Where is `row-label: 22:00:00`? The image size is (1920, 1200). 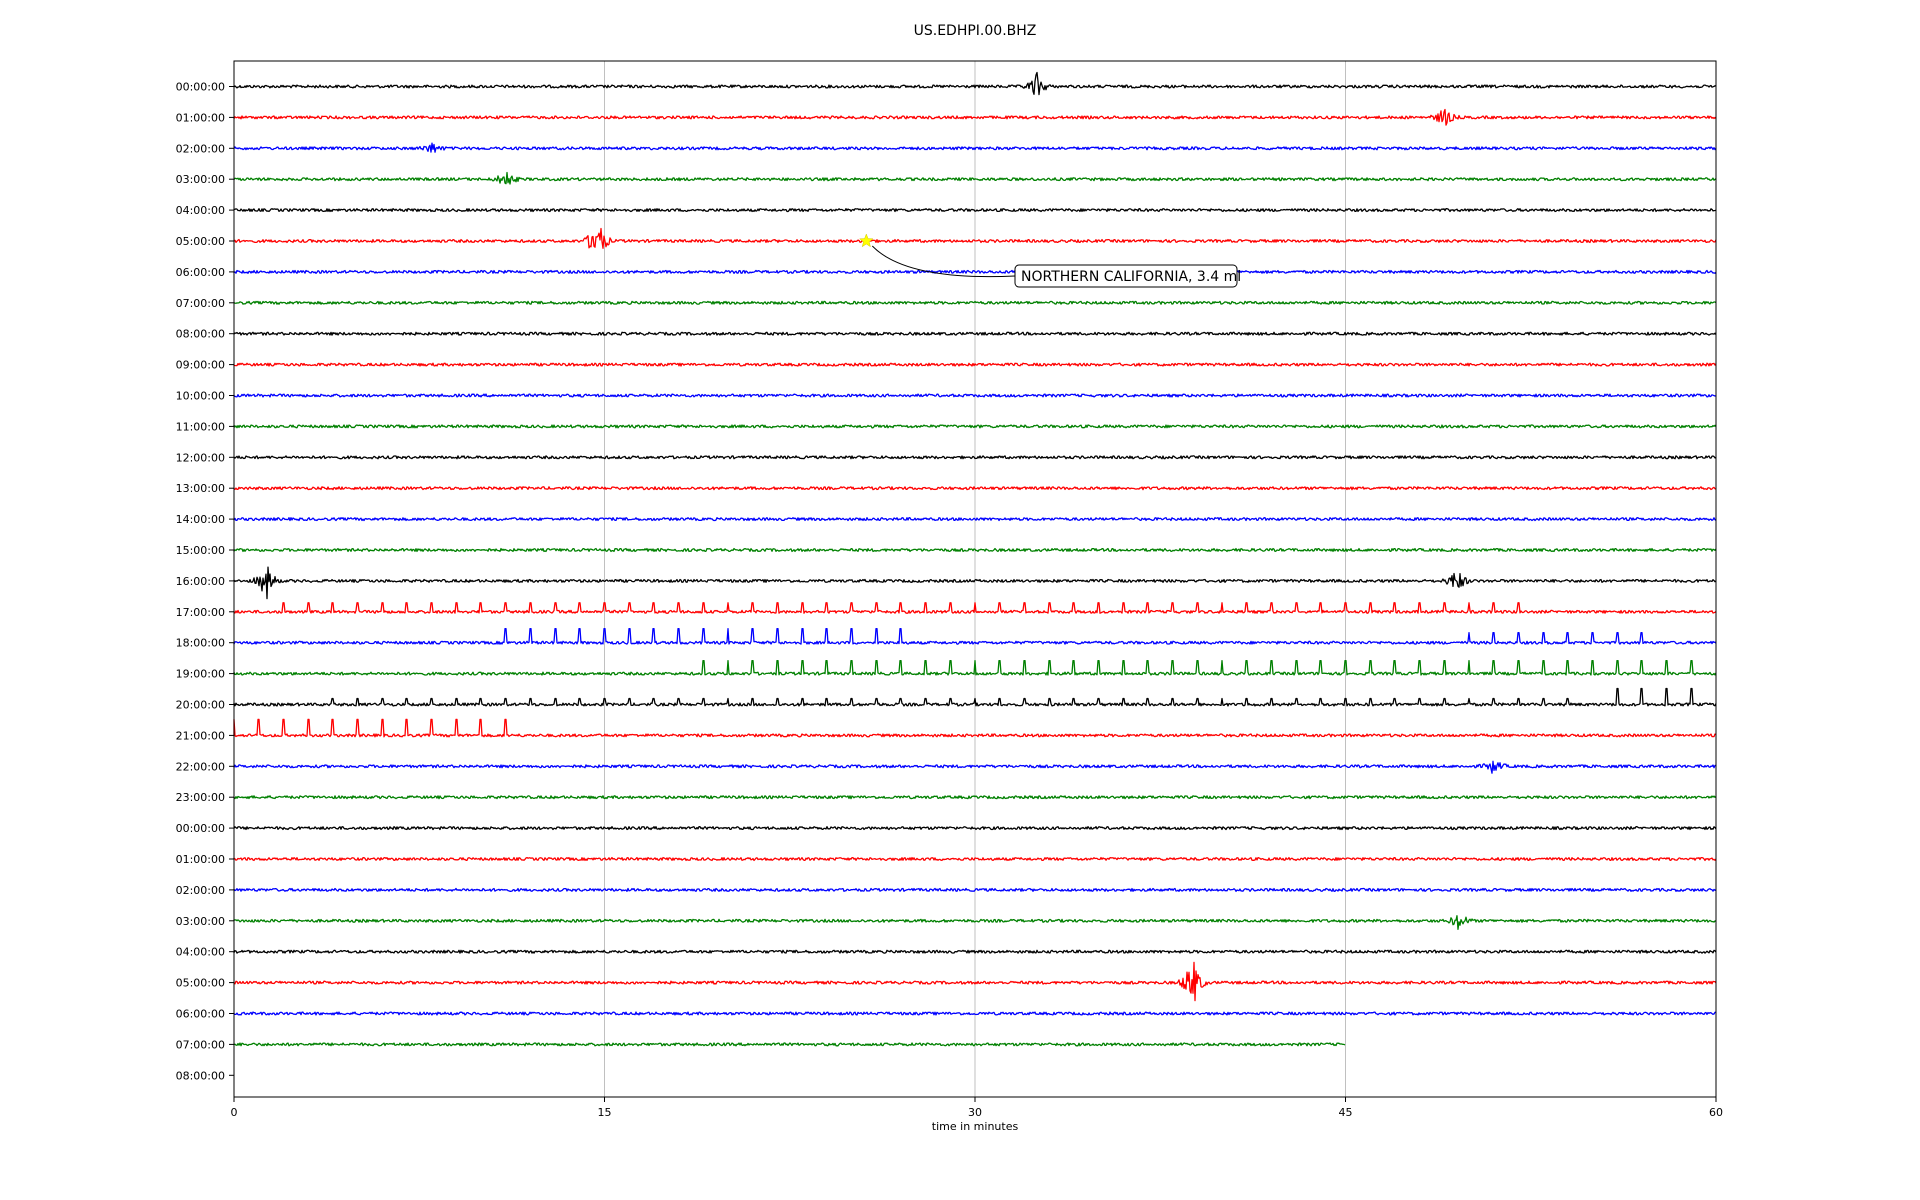 row-label: 22:00:00 is located at coordinates (200, 766).